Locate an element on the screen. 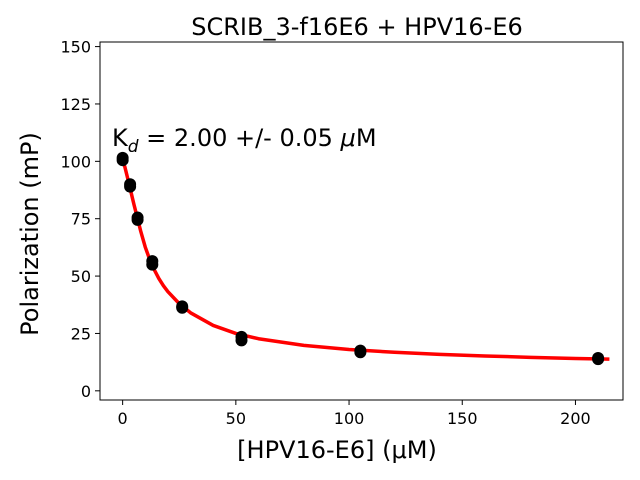 This screenshot has height=480, width=640. x-tick-label: 50 is located at coordinates (236, 418).